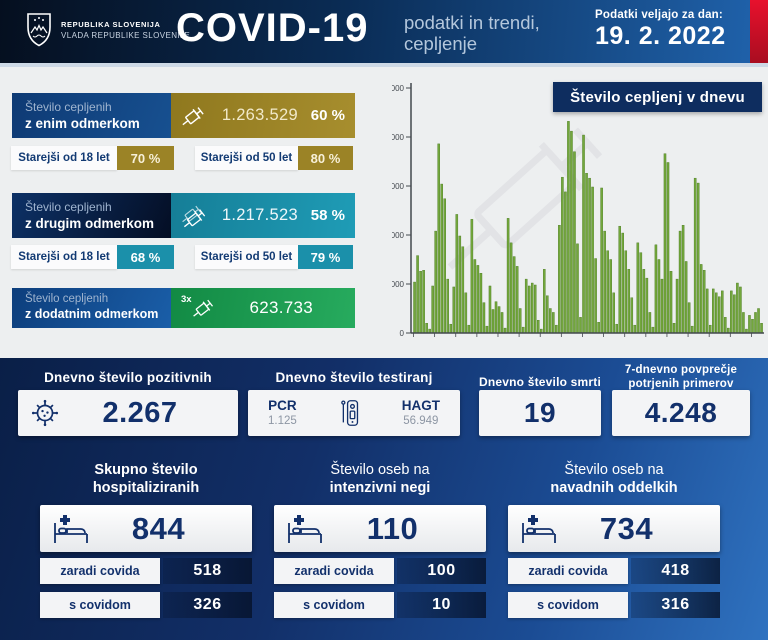 The image size is (768, 640). I want to click on pcr-stat: PCR 1.125, so click(282, 412).